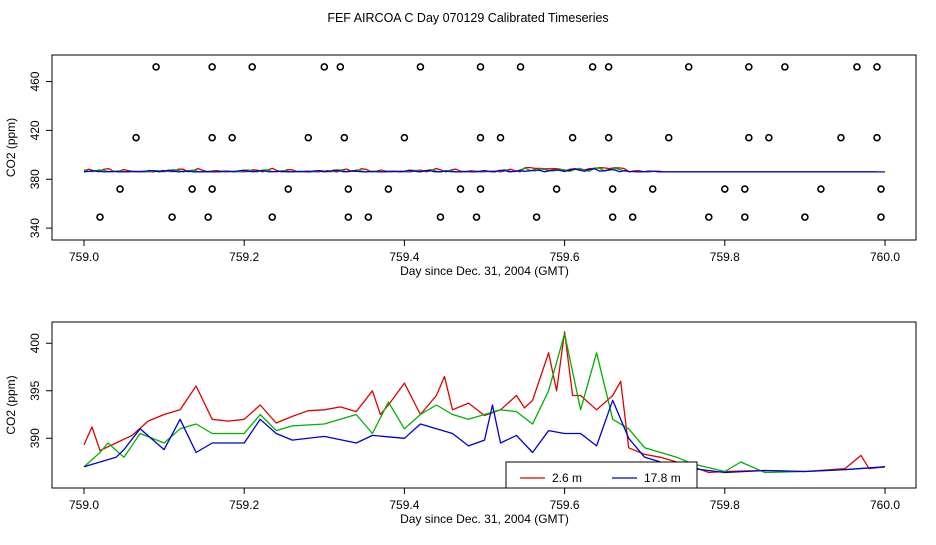 This screenshot has height=545, width=936. Describe the element at coordinates (35, 390) in the screenshot. I see `y-tick-label: 395` at that location.